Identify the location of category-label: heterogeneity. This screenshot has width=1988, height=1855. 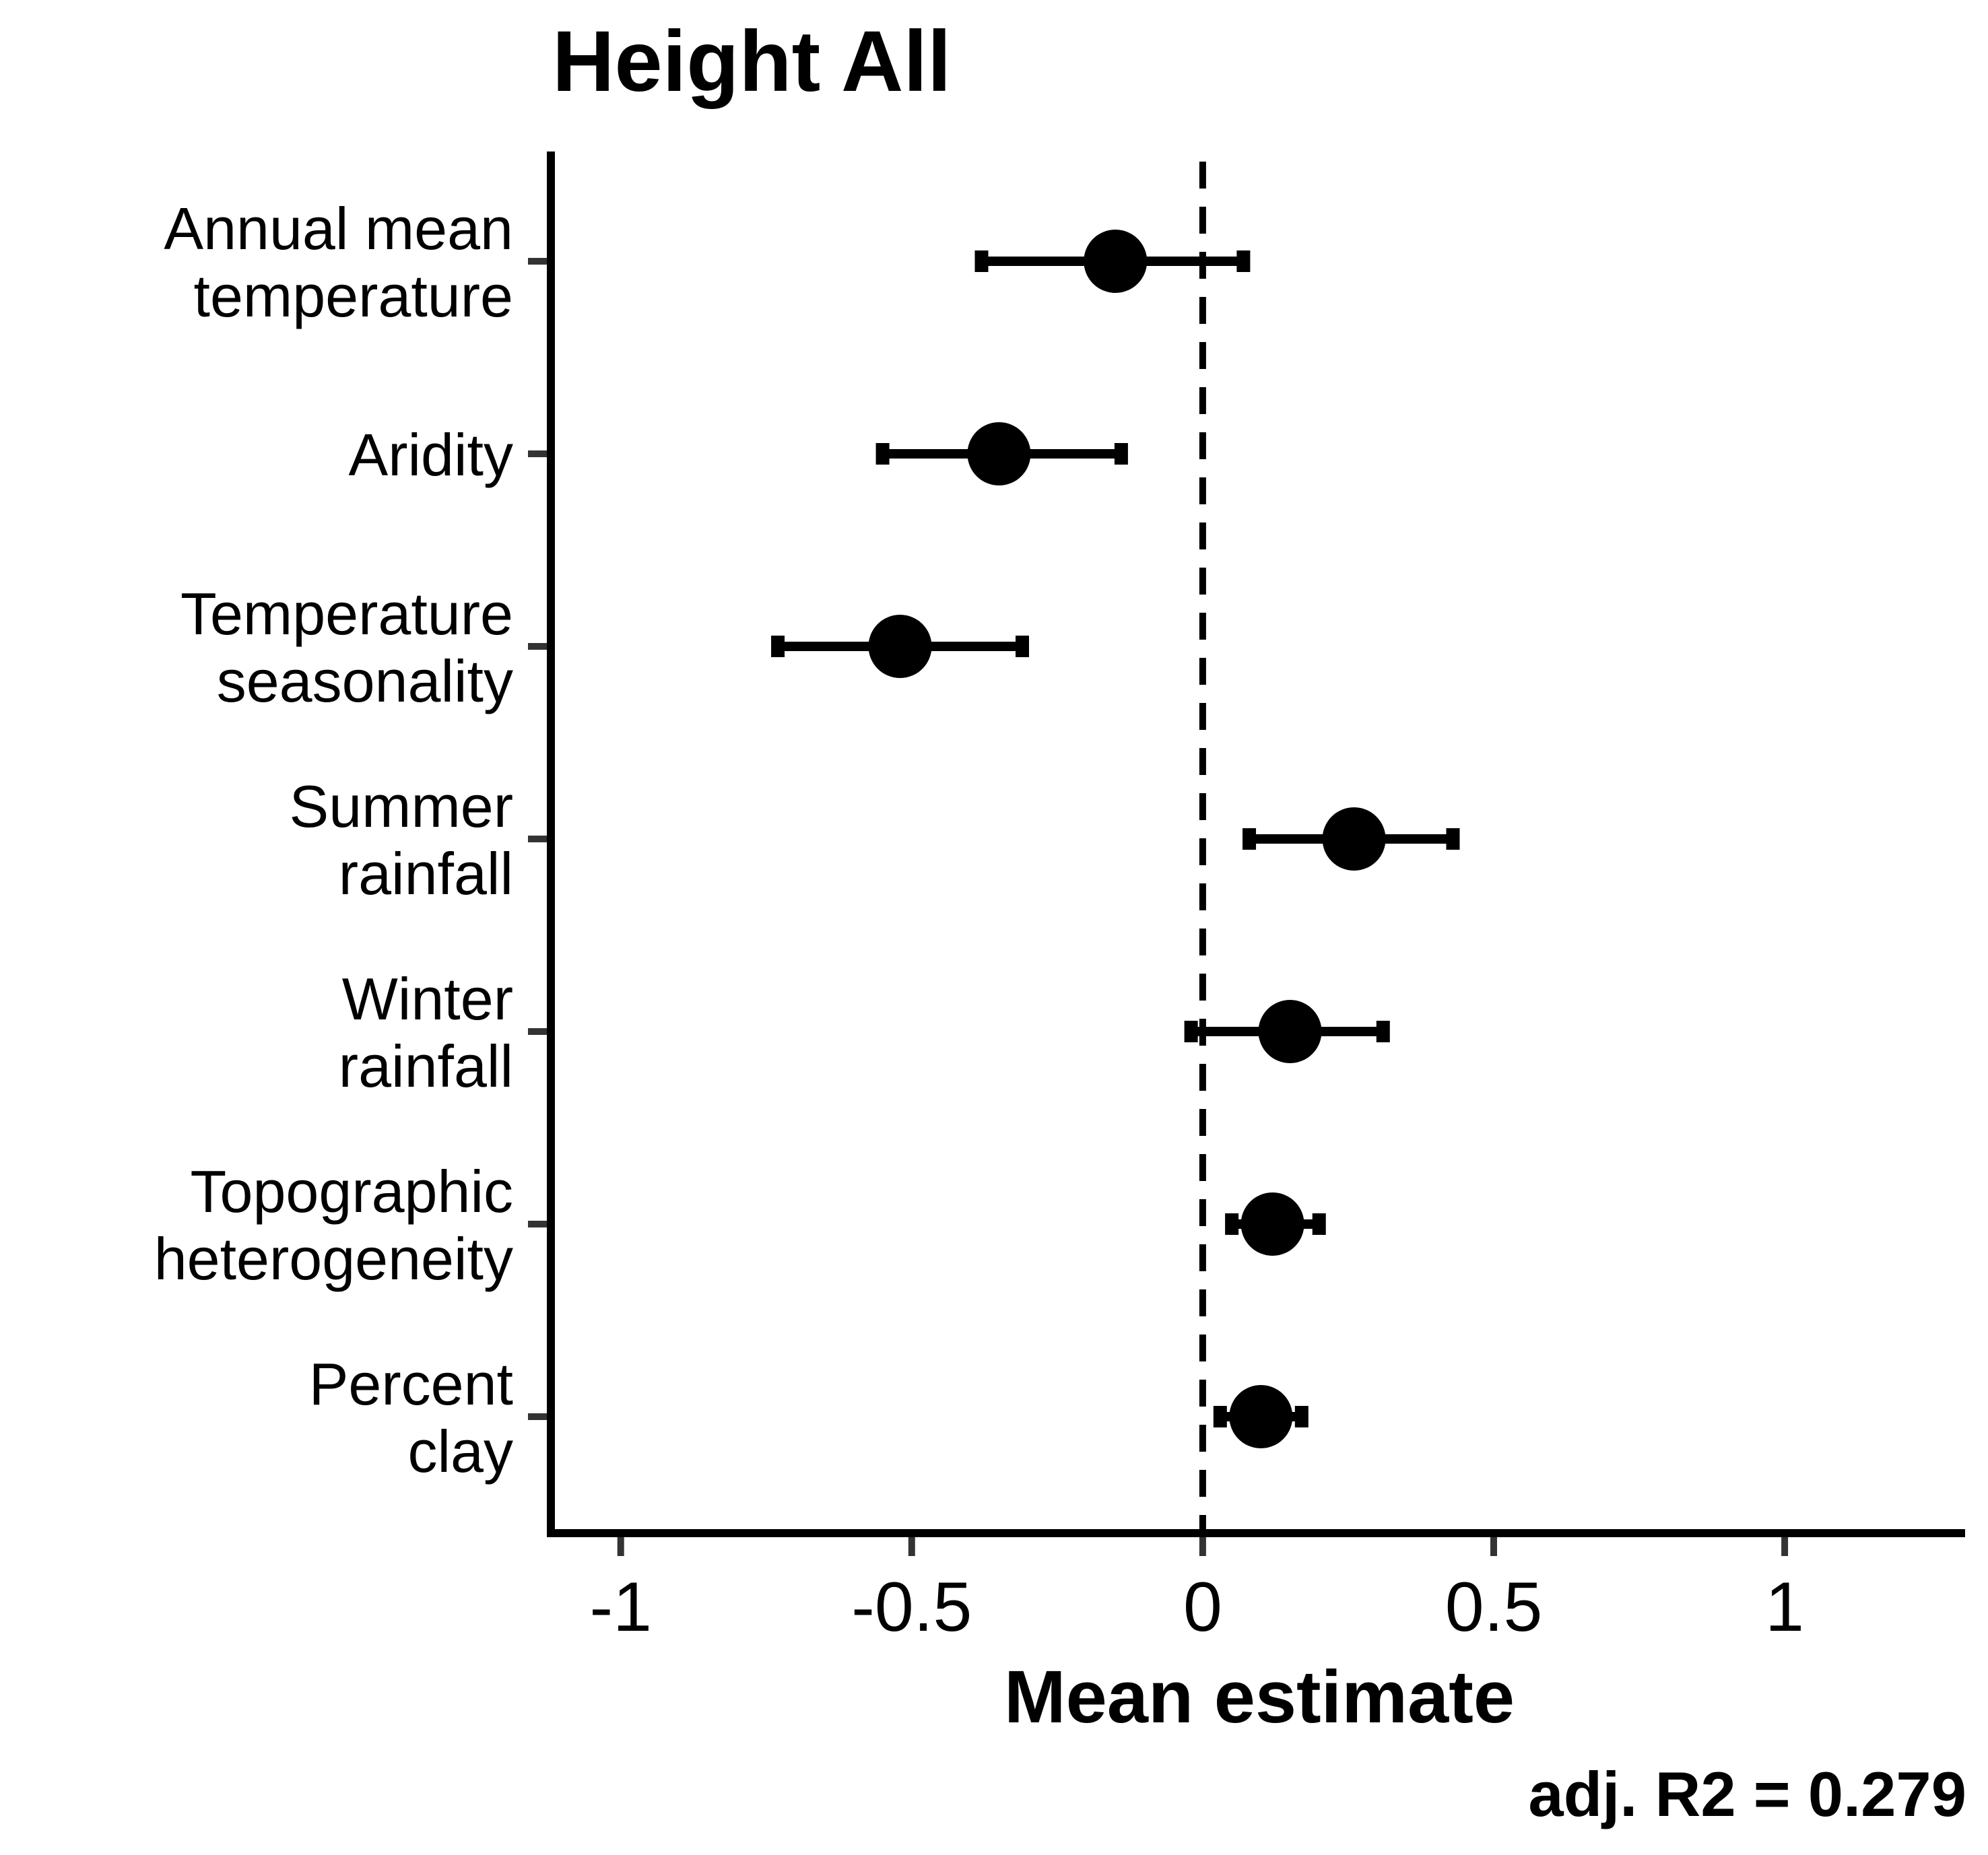
(333, 1258).